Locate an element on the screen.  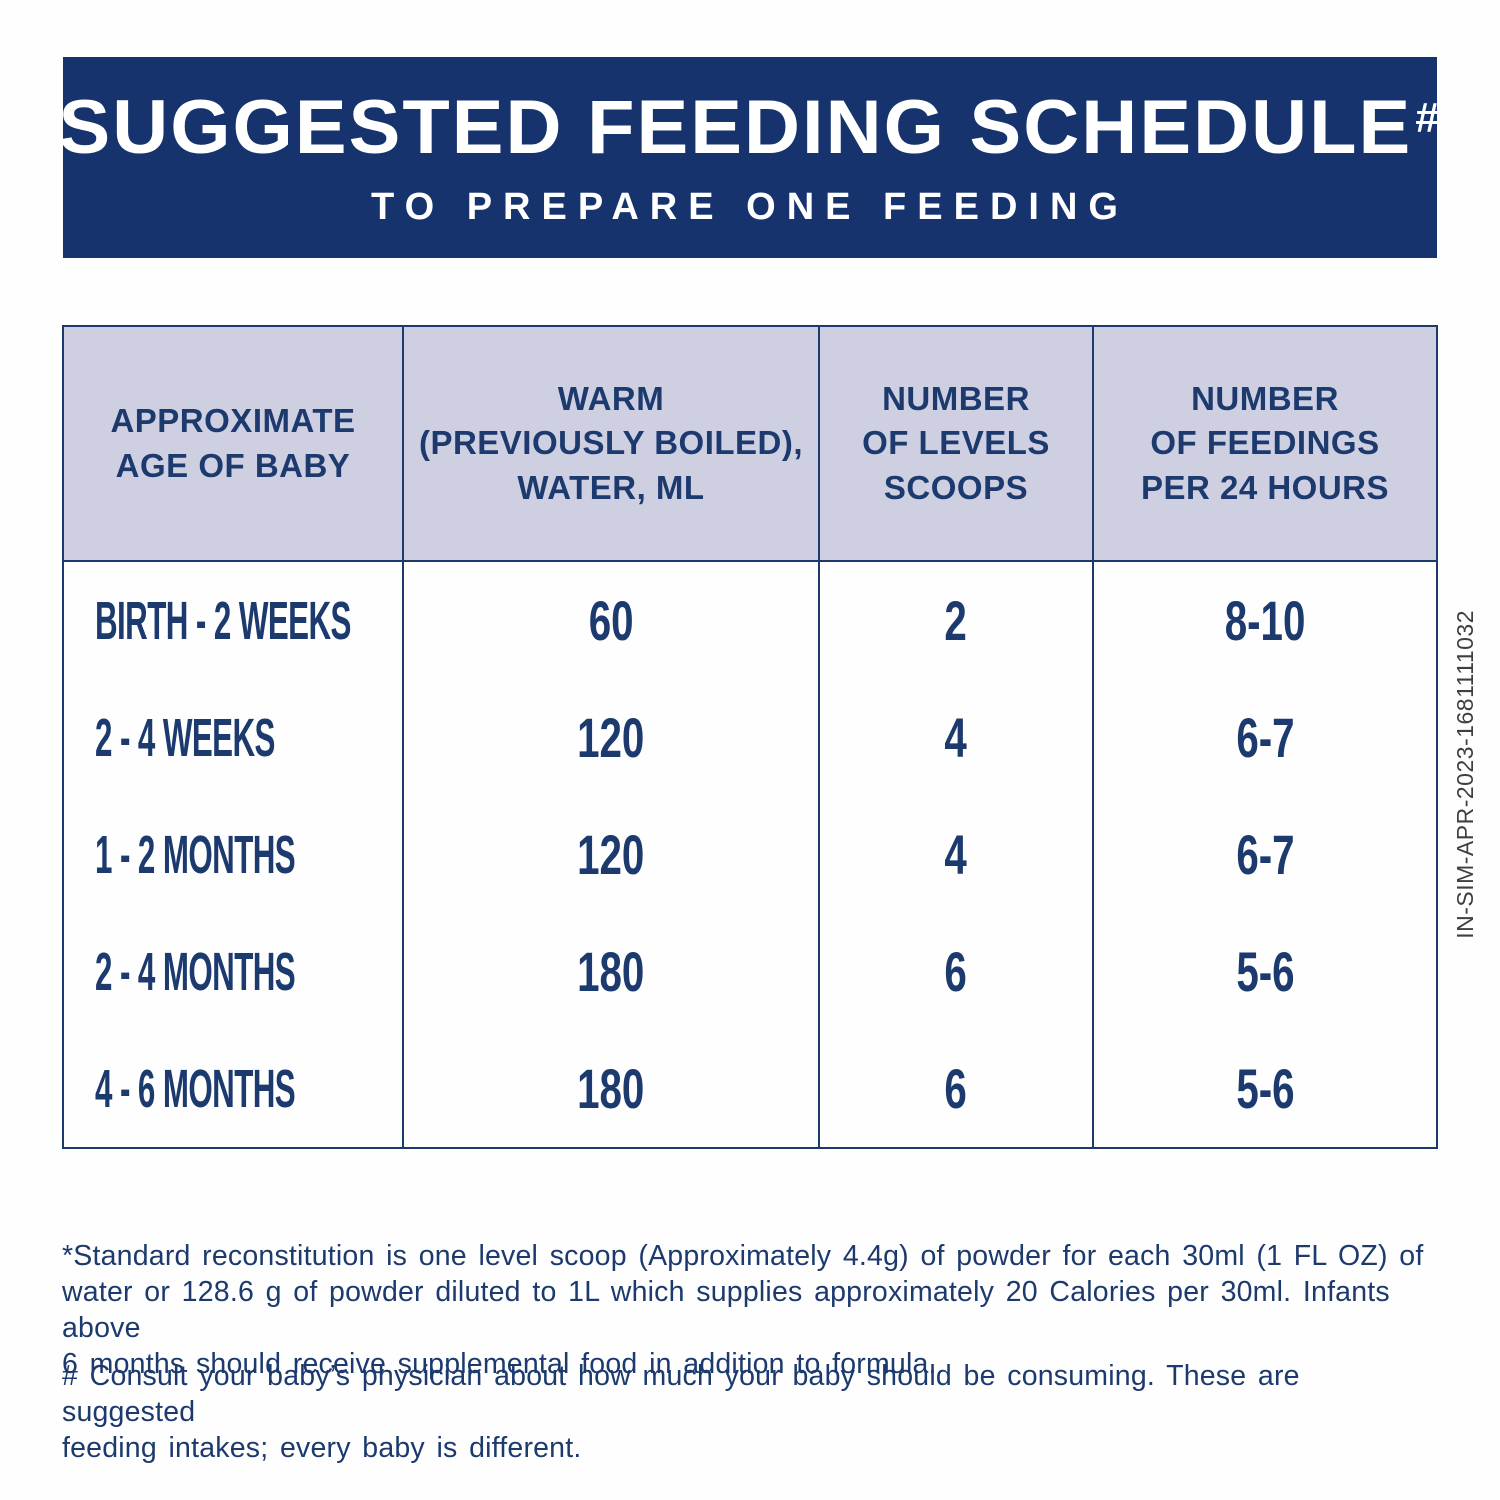
table-row-4-age-cell: 2 - 4 MONTHS is located at coordinates (234, 971).